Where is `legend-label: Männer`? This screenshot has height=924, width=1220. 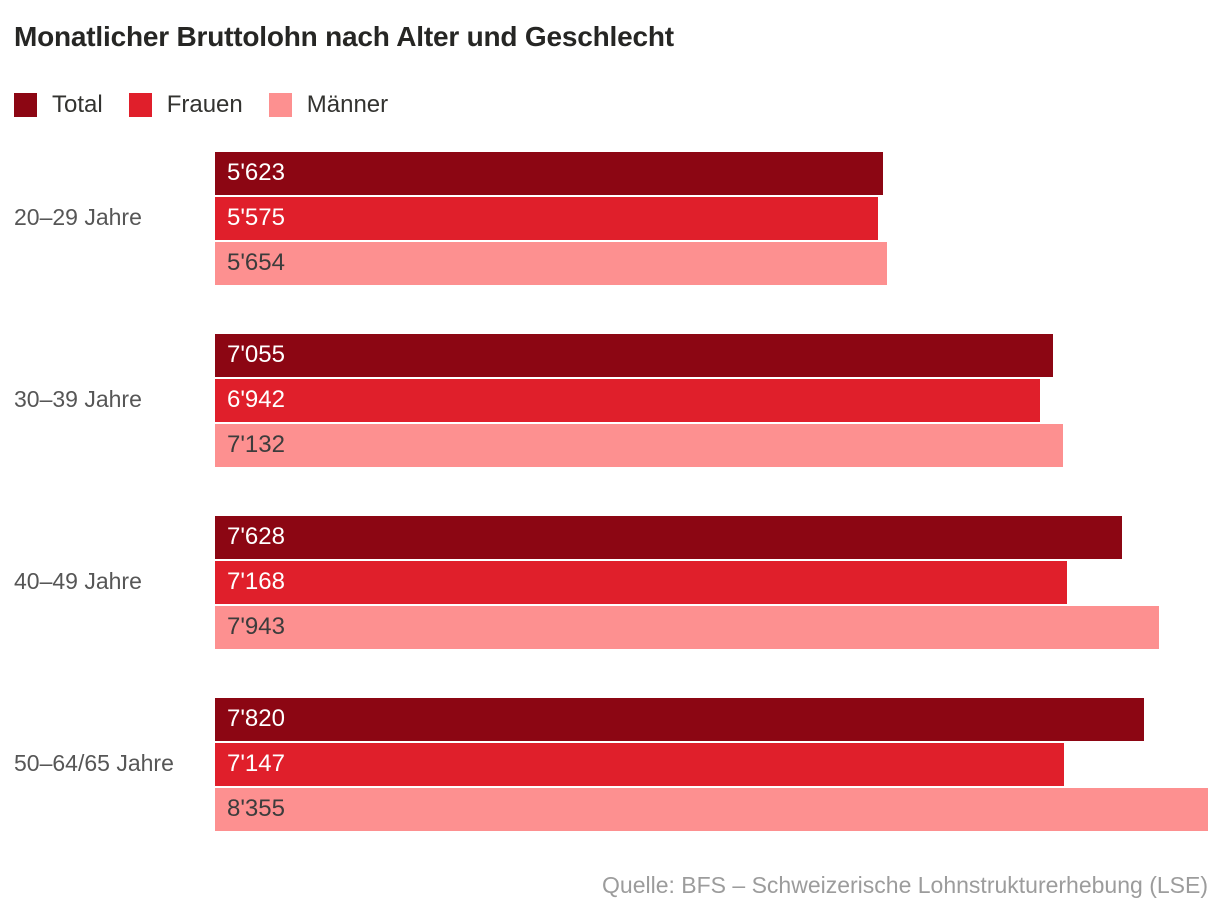
legend-label: Männer is located at coordinates (347, 104).